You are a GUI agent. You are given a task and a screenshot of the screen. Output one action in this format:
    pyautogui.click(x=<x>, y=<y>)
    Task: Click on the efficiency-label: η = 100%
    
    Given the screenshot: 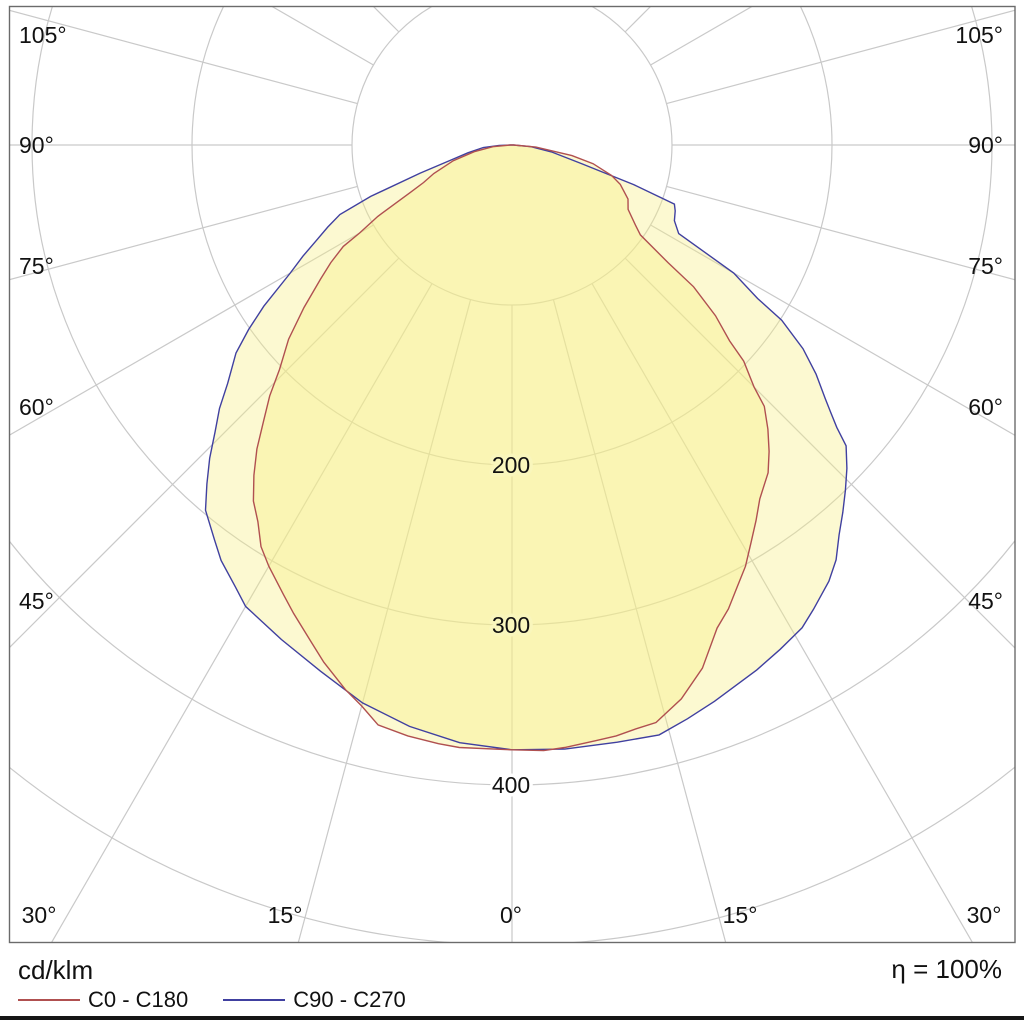 What is the action you would take?
    pyautogui.click(x=946, y=969)
    